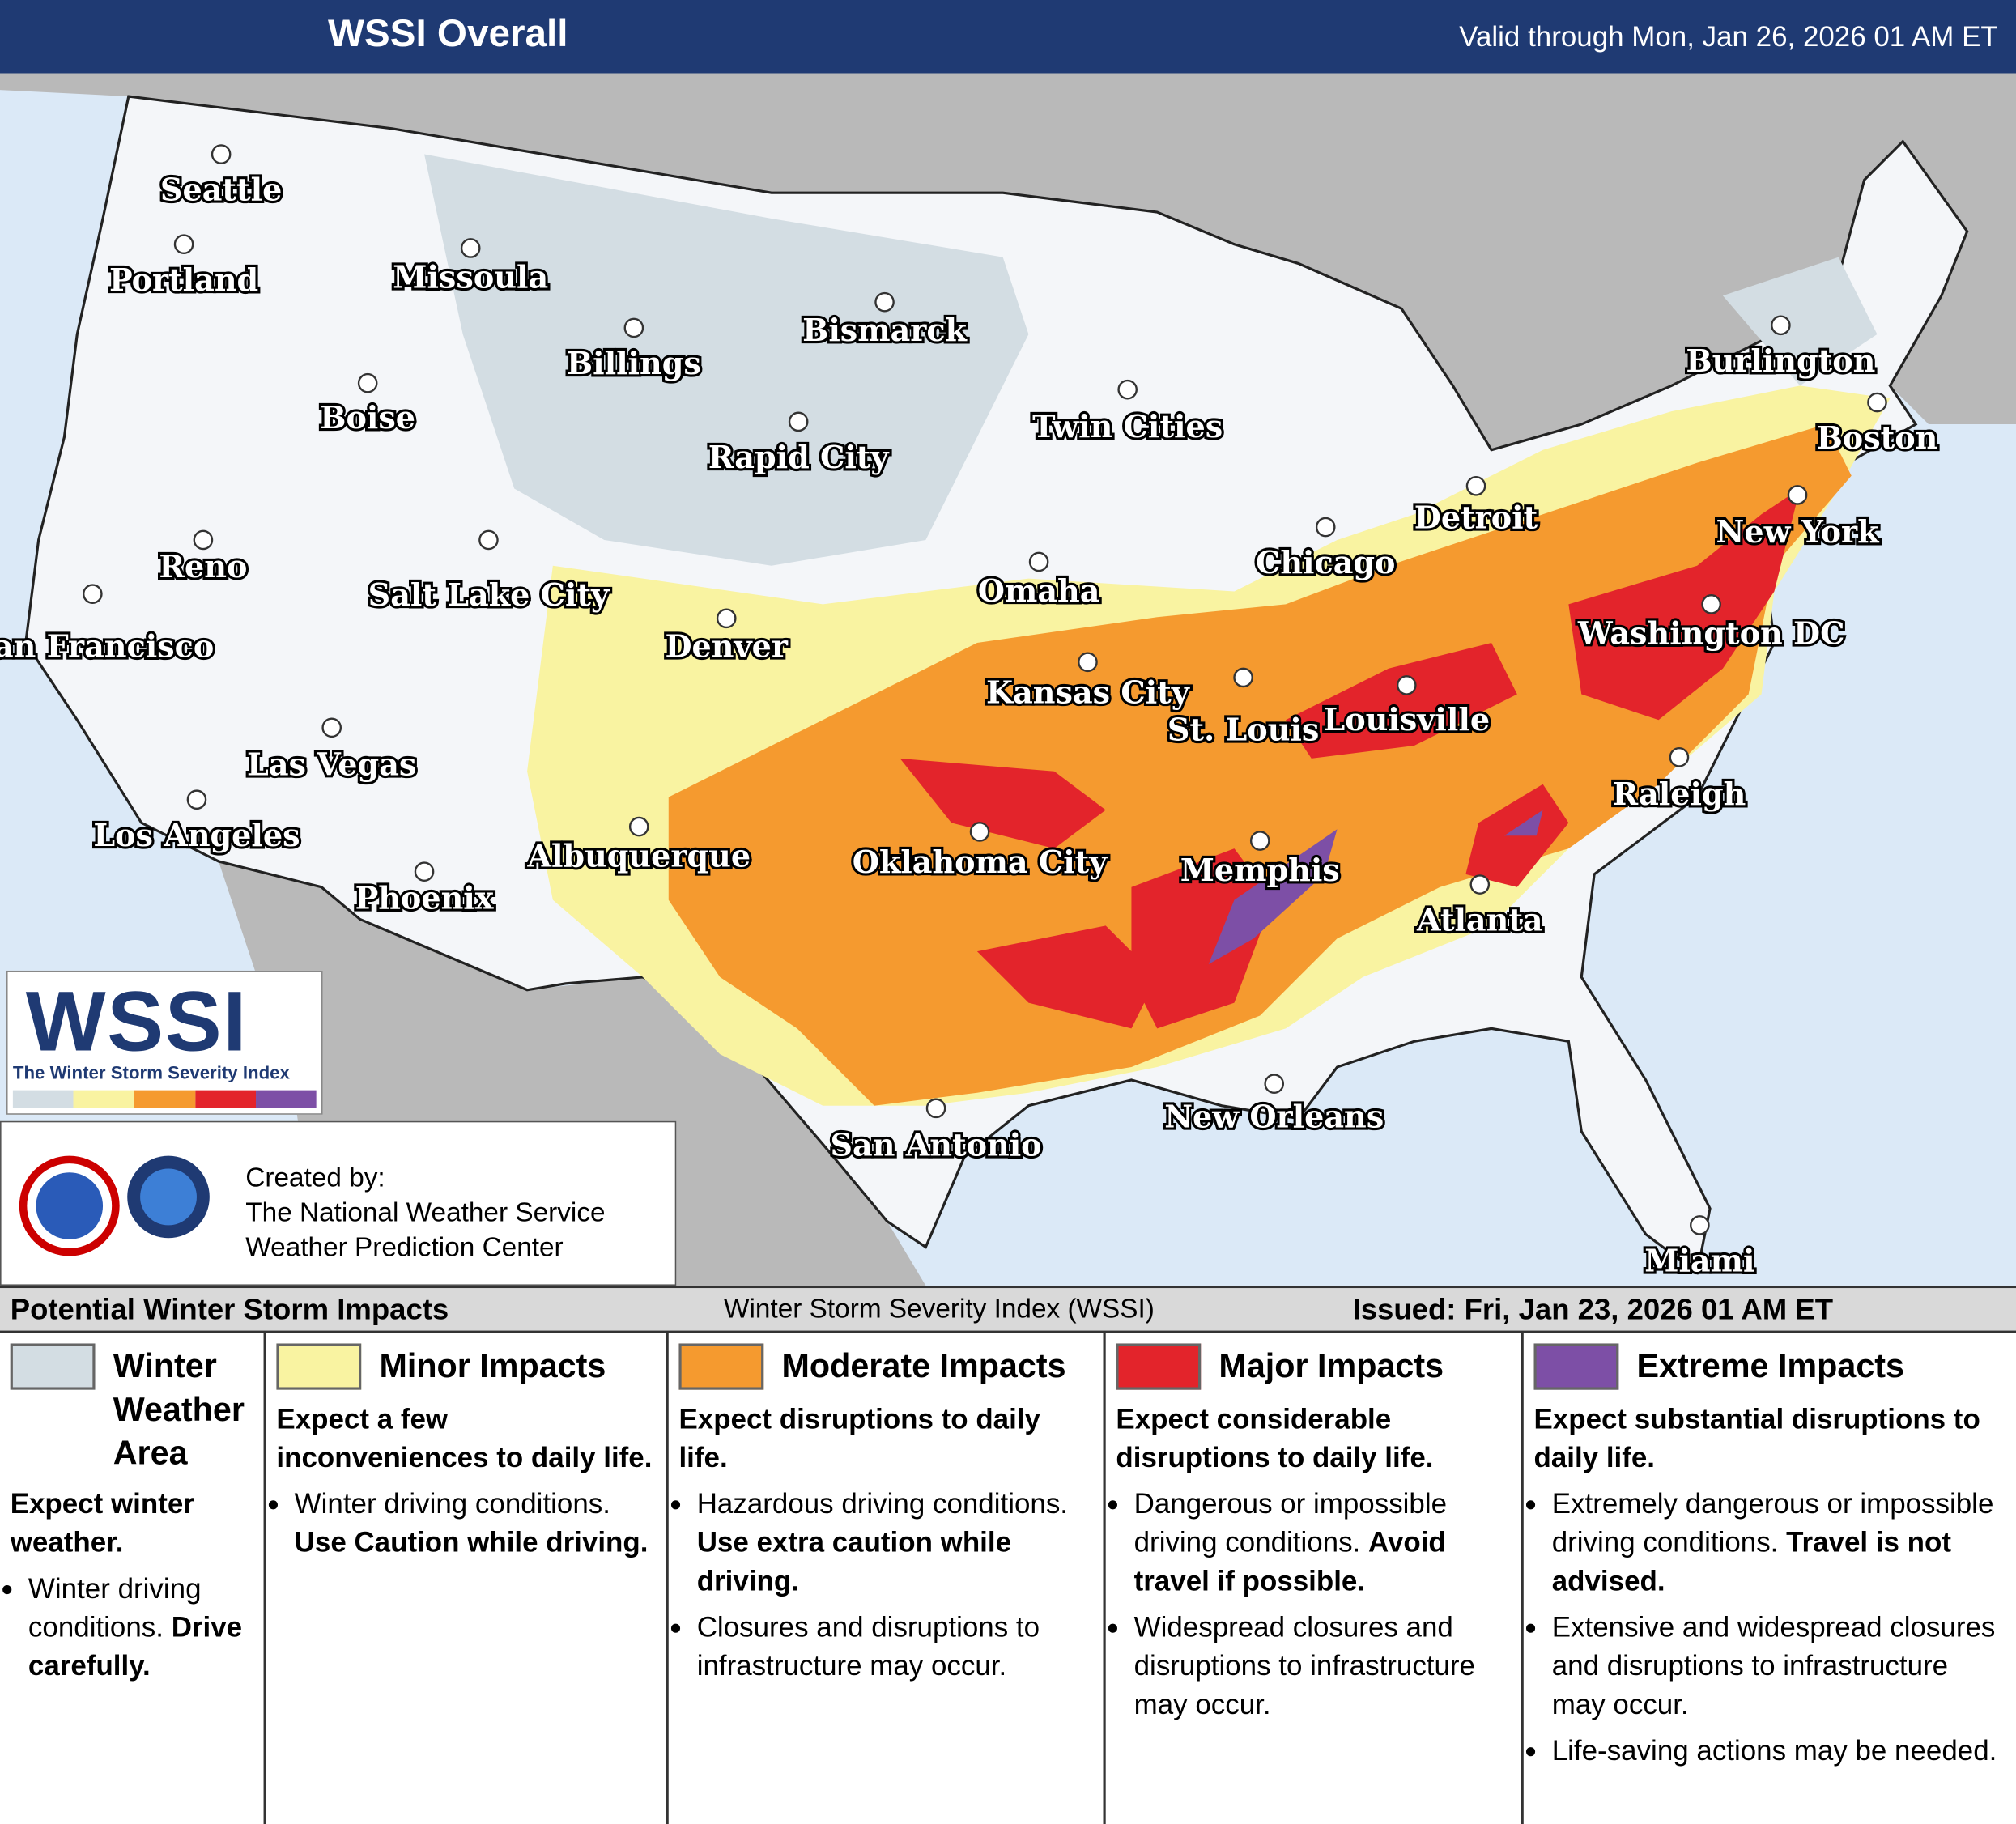  I want to click on legend-head: Winter Weather Area, so click(133, 1408).